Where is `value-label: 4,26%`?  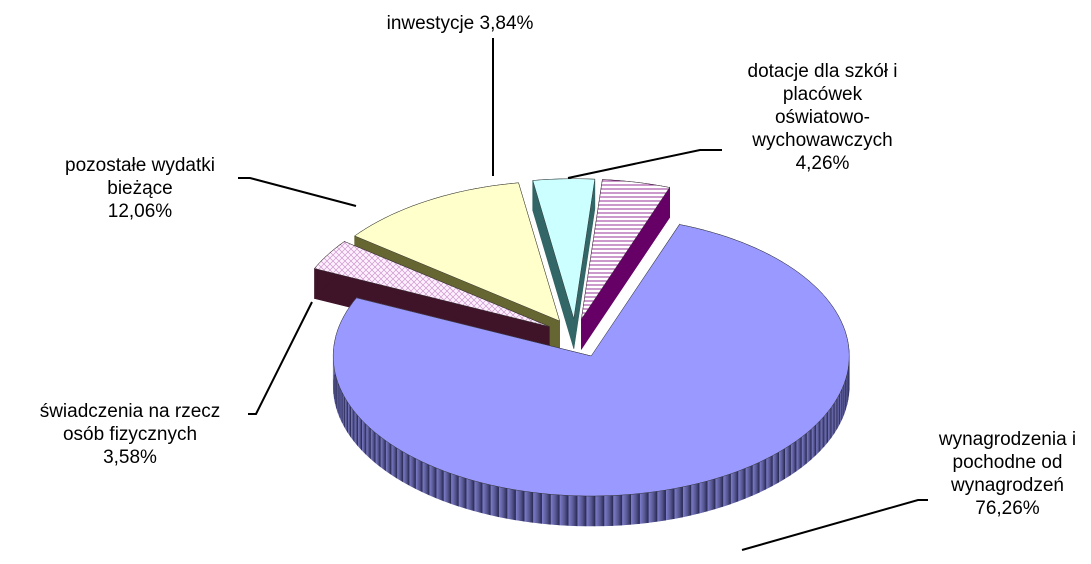
value-label: 4,26% is located at coordinates (822, 163).